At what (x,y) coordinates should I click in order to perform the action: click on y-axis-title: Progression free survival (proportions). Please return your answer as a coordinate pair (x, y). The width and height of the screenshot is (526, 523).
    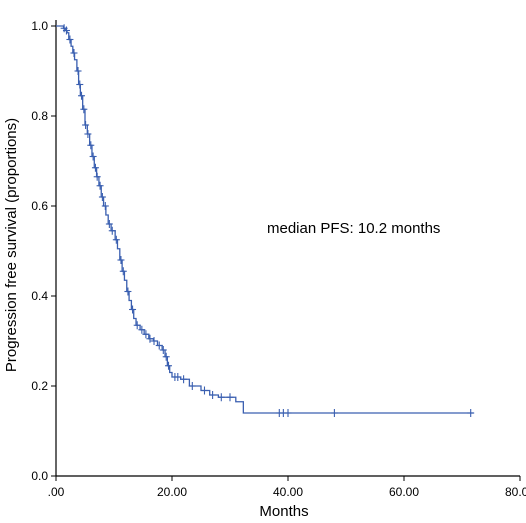
    Looking at the image, I should click on (11, 245).